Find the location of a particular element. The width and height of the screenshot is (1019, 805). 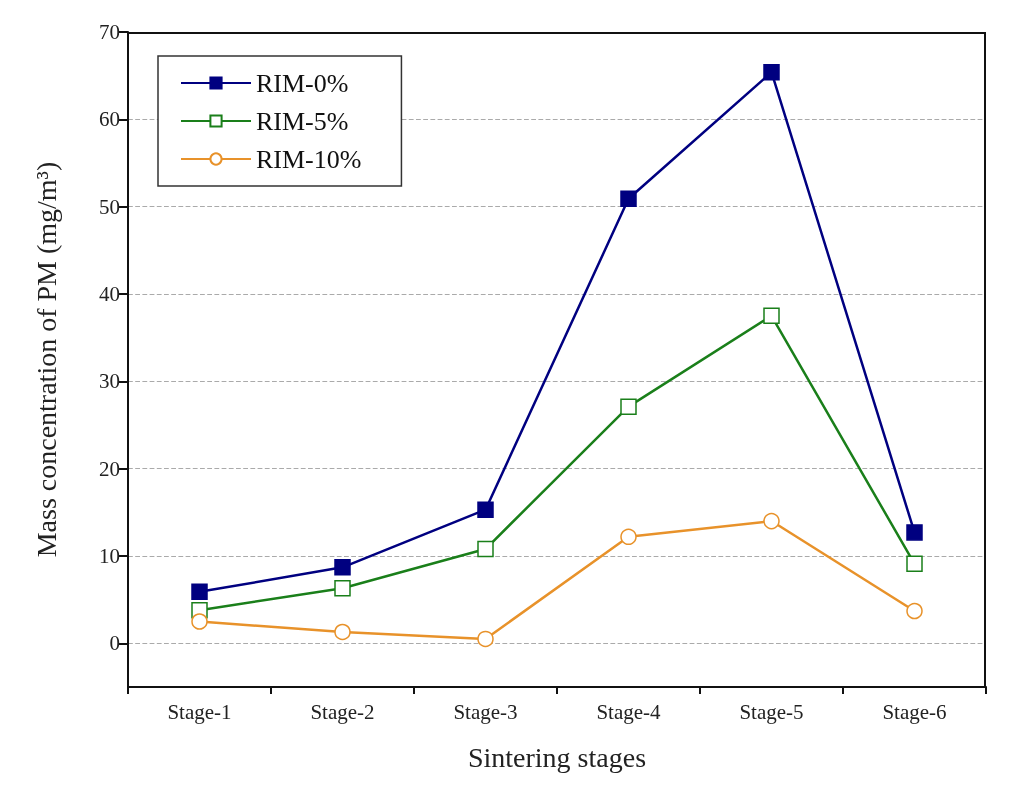

y-tick-label: 40 is located at coordinates (109, 294).